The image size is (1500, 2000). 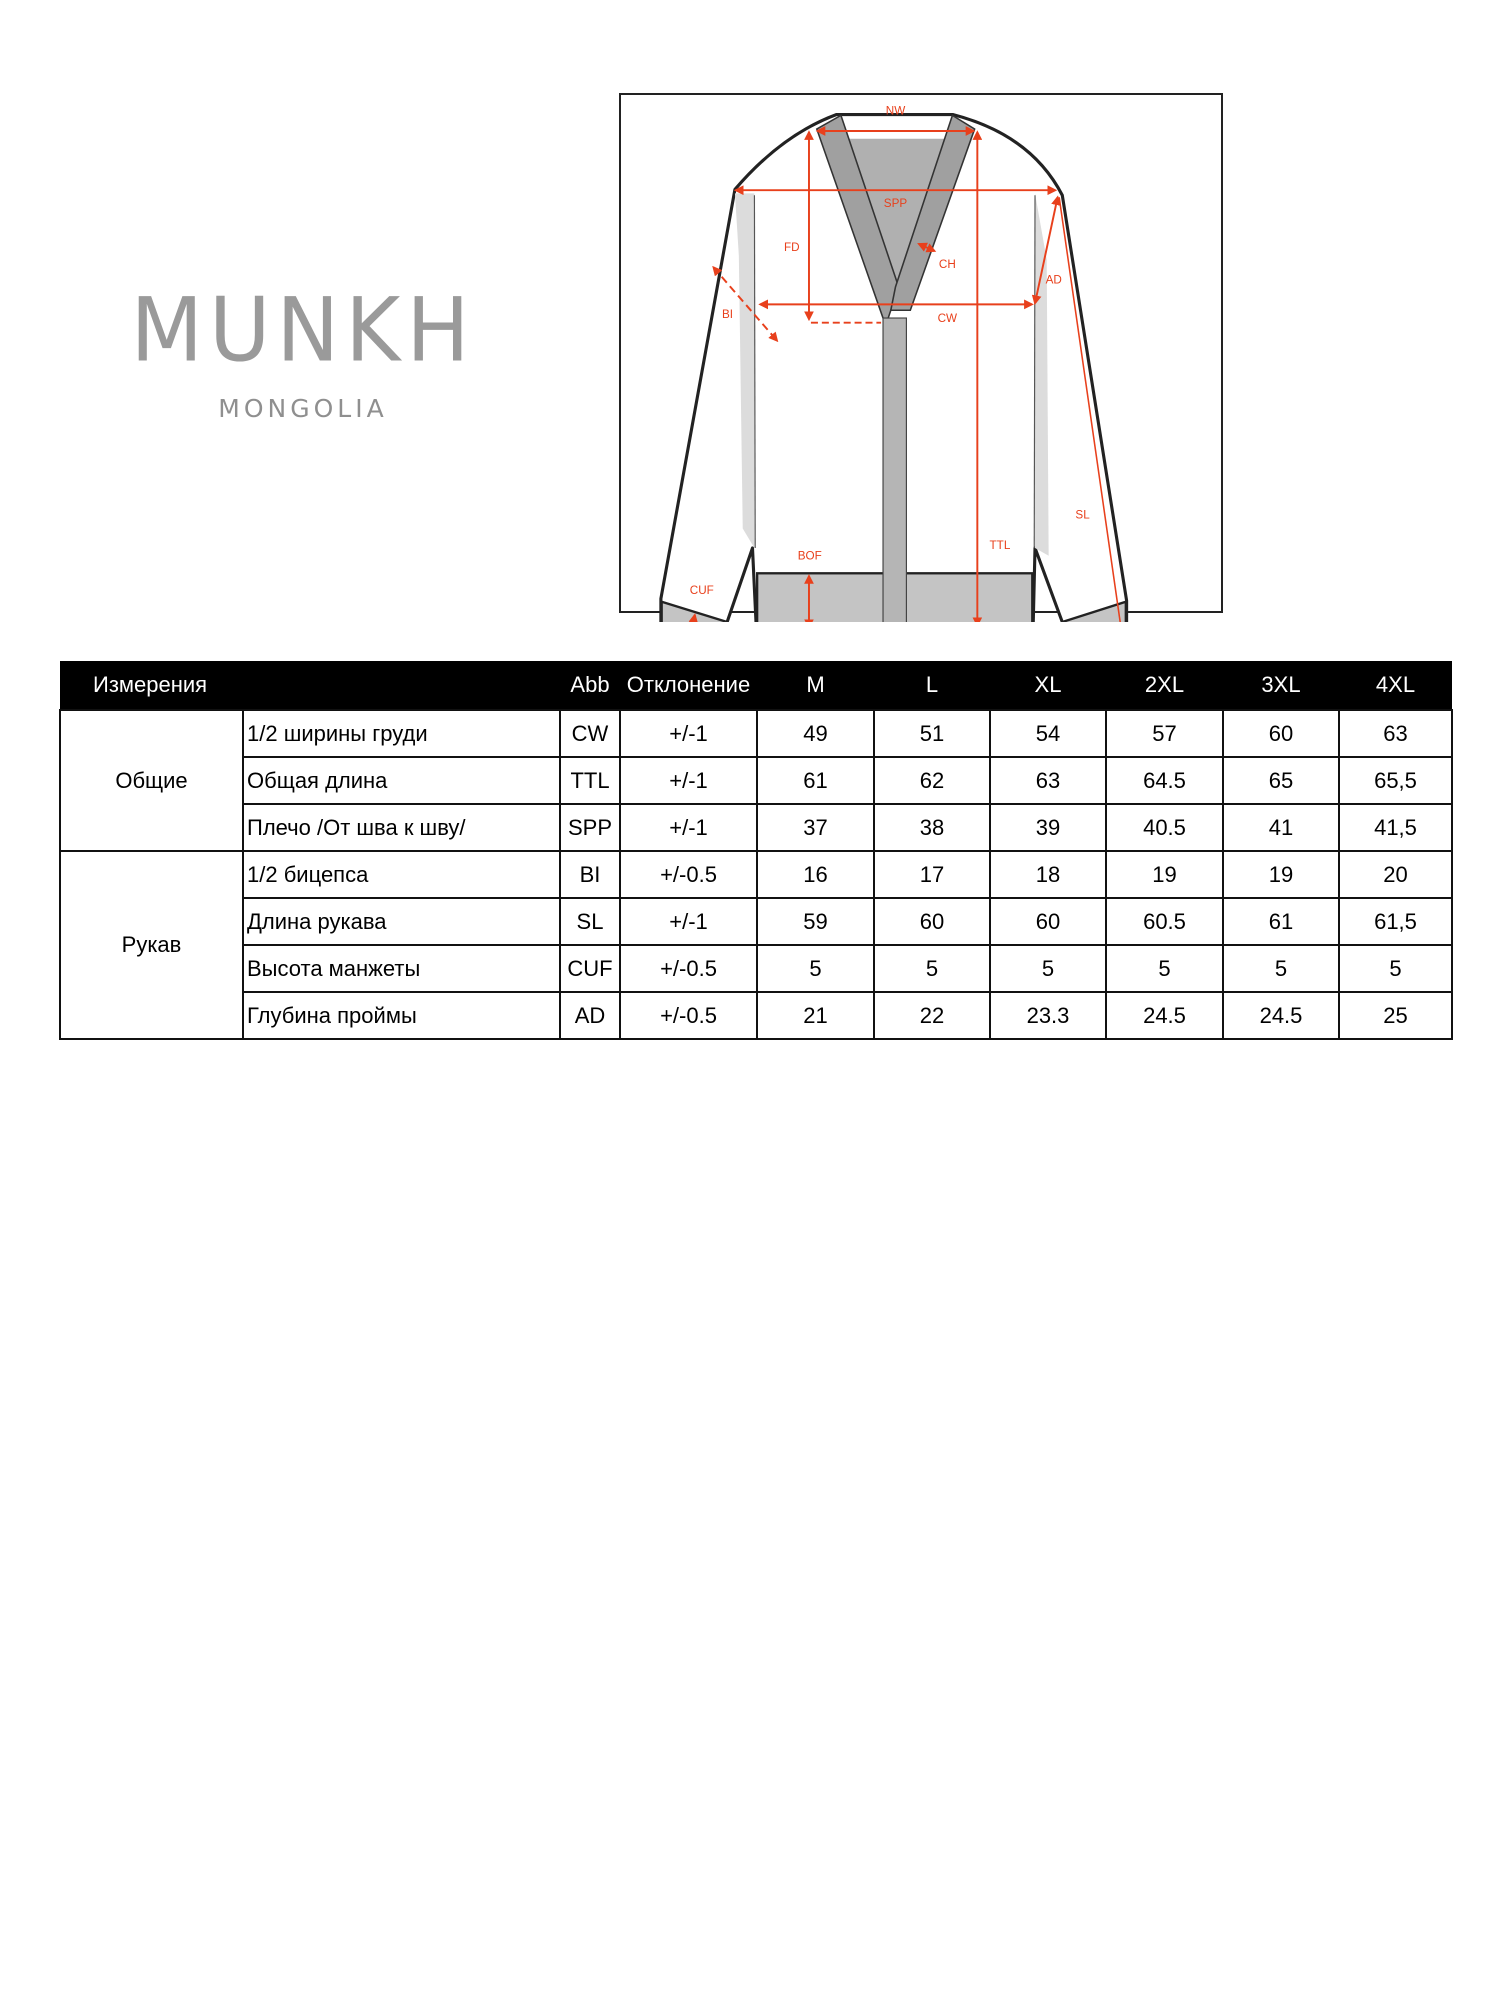 I want to click on abbreviation: SL, so click(x=590, y=921).